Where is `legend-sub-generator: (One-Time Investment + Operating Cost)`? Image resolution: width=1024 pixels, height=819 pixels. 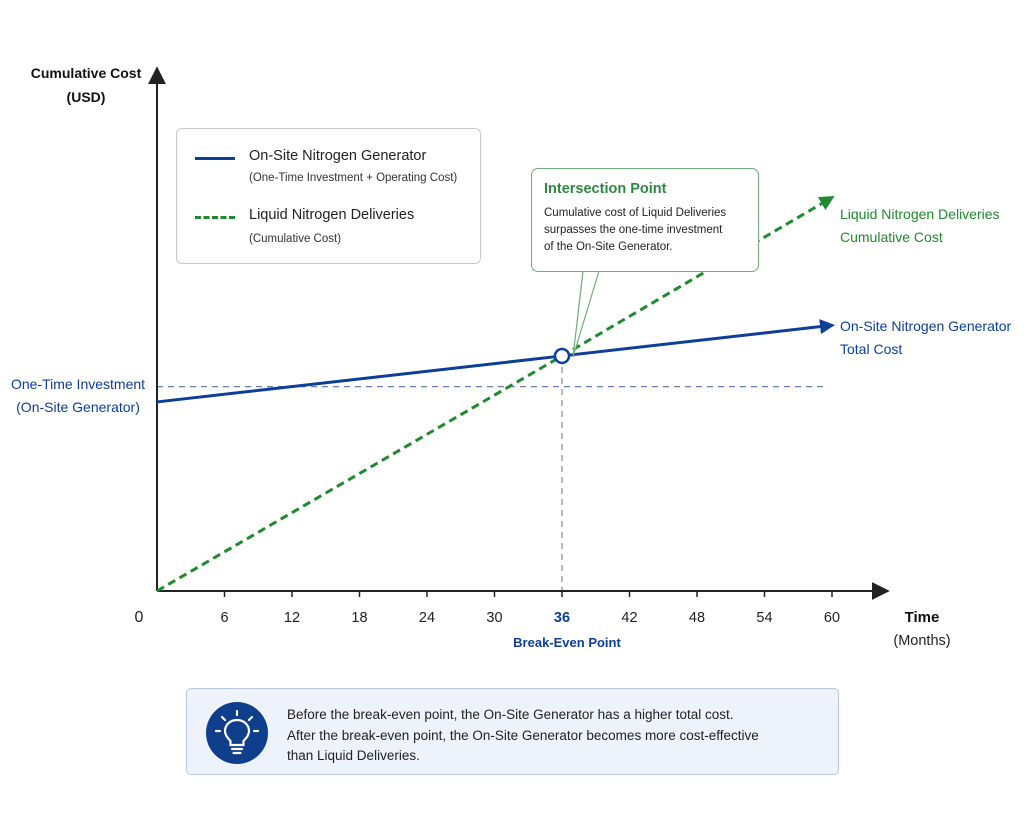 legend-sub-generator: (One-Time Investment + Operating Cost) is located at coordinates (353, 178).